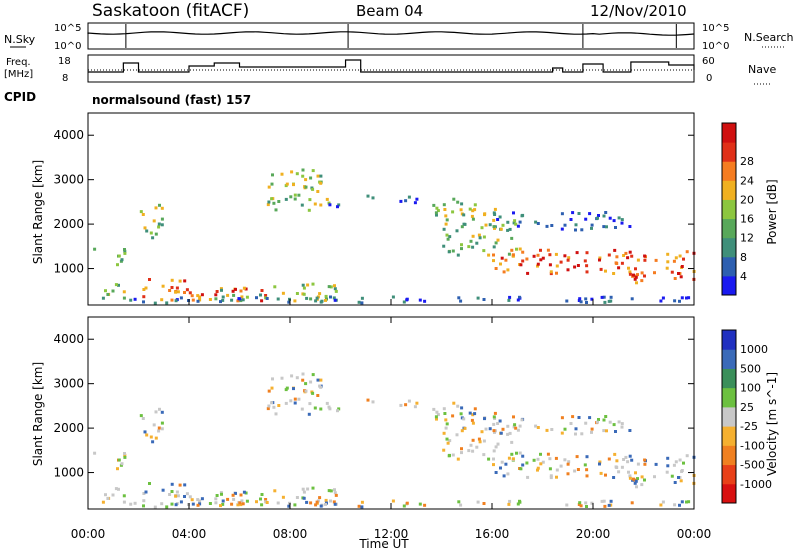 The image size is (800, 554). Describe the element at coordinates (68, 224) in the screenshot. I see `power-y-tick-label: 2000` at that location.